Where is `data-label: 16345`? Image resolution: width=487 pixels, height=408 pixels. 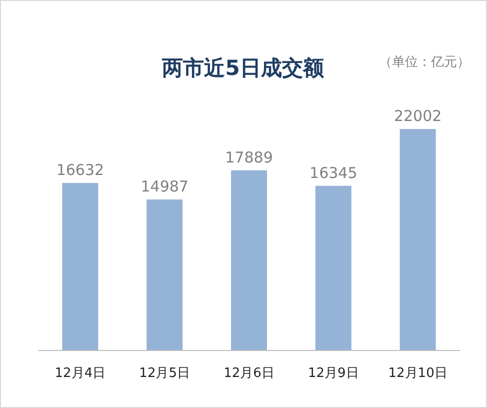 data-label: 16345 is located at coordinates (334, 173).